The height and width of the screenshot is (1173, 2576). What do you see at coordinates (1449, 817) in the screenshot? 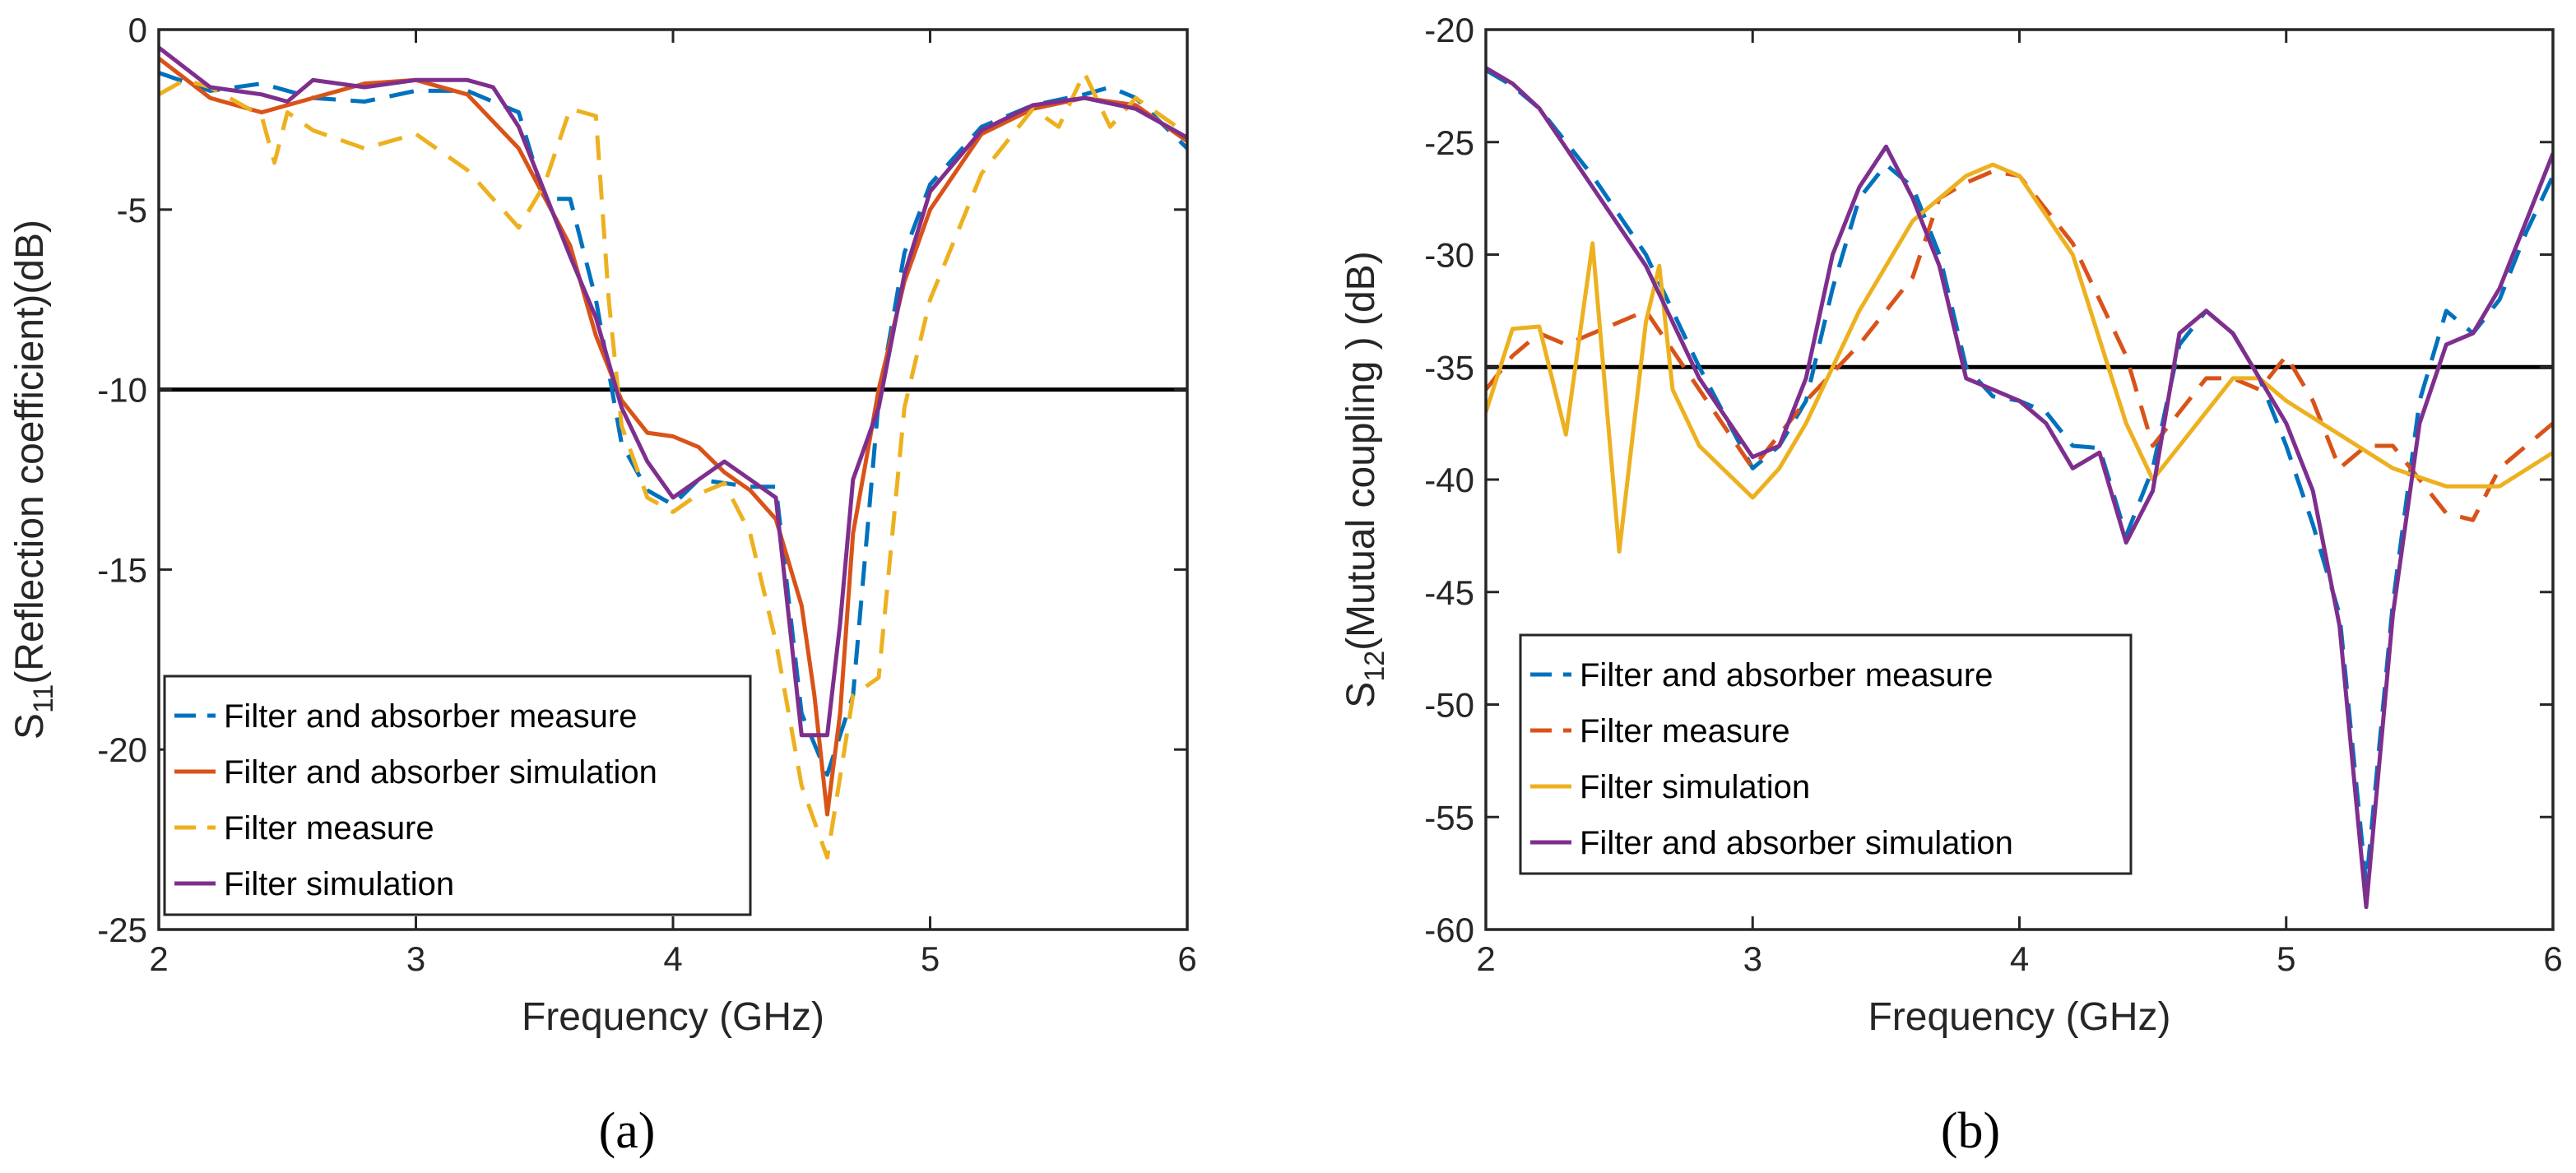
I see `y-tick-label: -55` at bounding box center [1449, 817].